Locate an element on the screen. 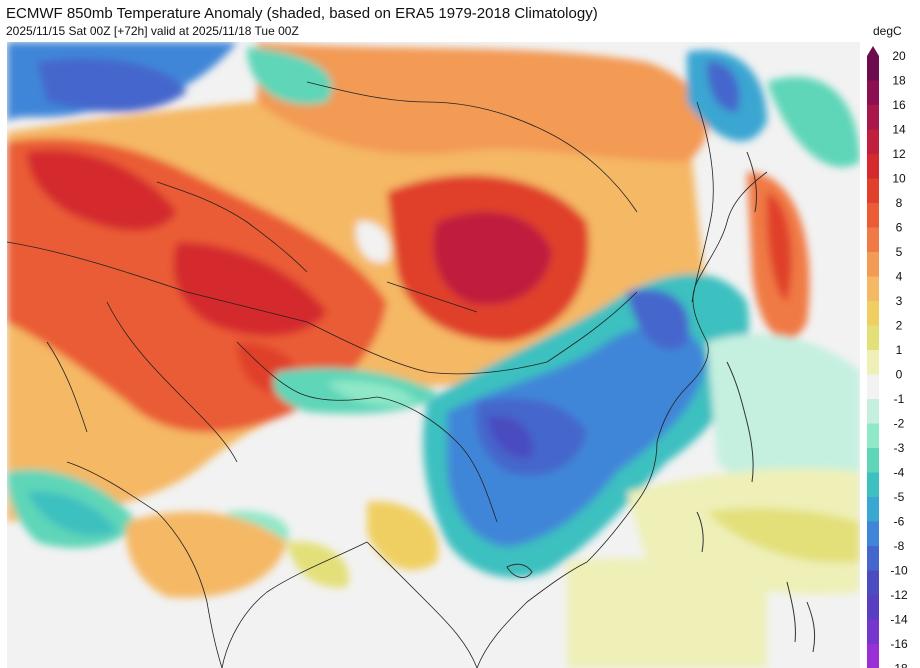 The height and width of the screenshot is (668, 920). colorbar-unit: degC is located at coordinates (887, 31).